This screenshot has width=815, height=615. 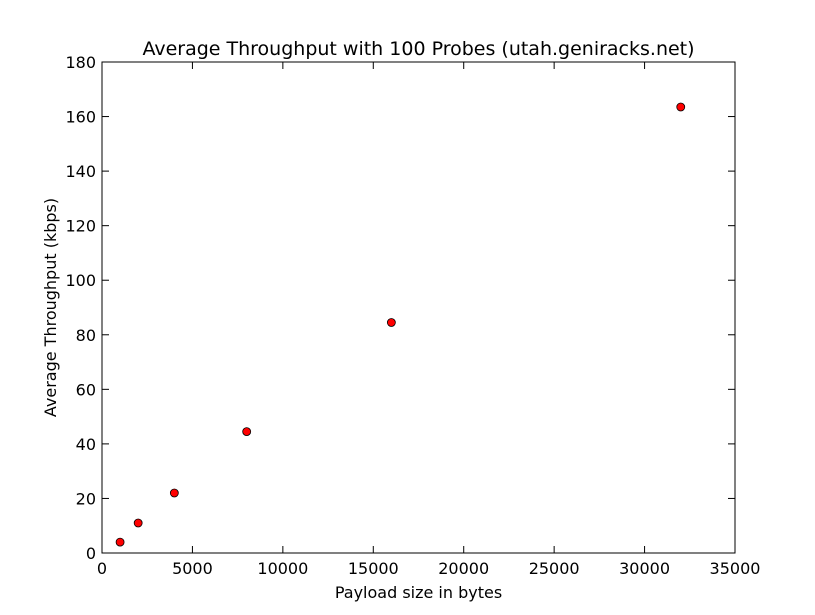 I want to click on x-tick-label: 5000, so click(x=192, y=568).